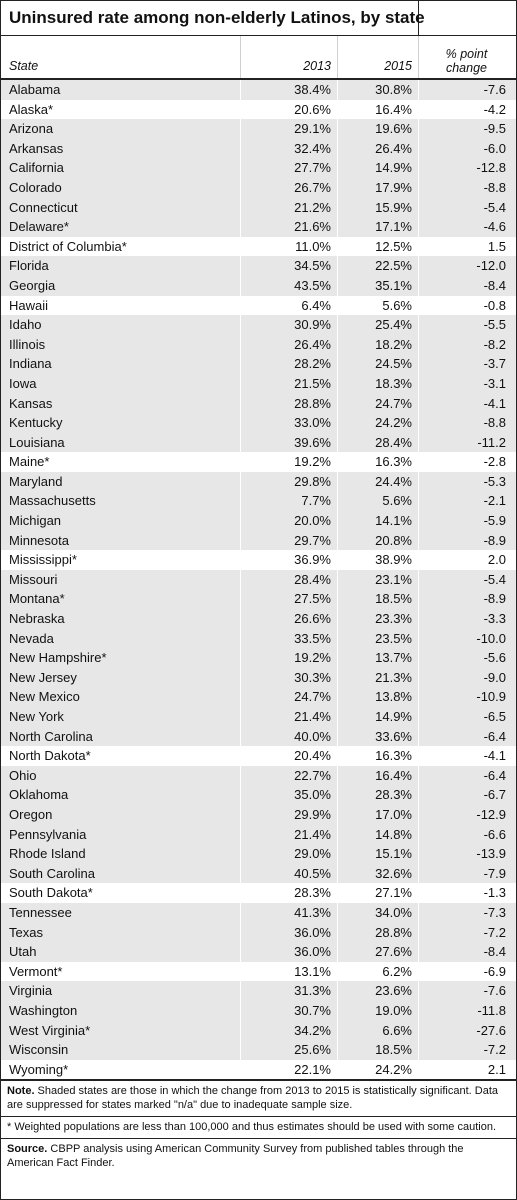 Image resolution: width=517 pixels, height=1200 pixels. What do you see at coordinates (121, 736) in the screenshot?
I see `state-cell: North Carolina` at bounding box center [121, 736].